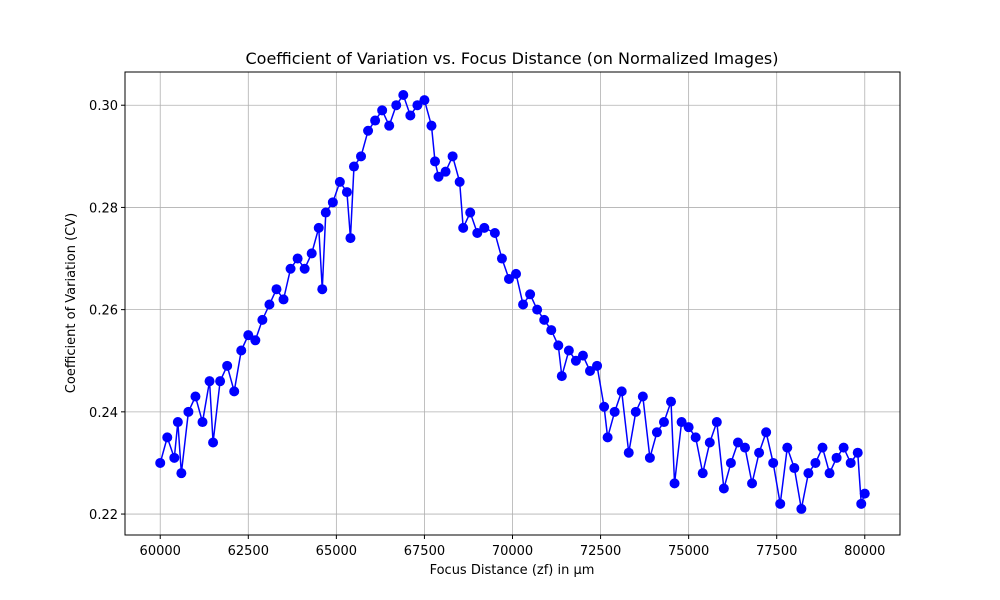  I want to click on y-tick-label: 0.22, so click(103, 515).